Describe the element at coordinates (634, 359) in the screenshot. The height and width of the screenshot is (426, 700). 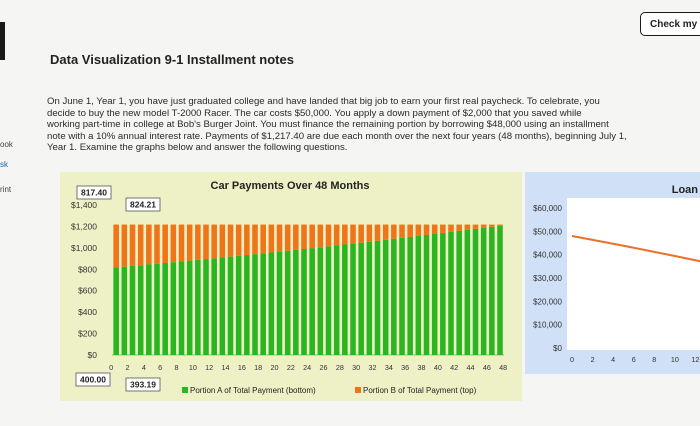
I see `loan-x-tick-label: 6` at that location.